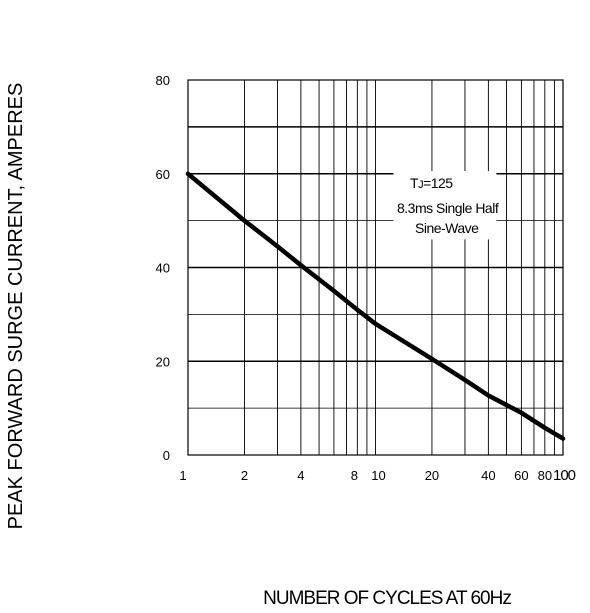 The image size is (590, 613). What do you see at coordinates (16, 306) in the screenshot?
I see `y-axis-label: PEAK FORWARD SURGE CURRENT, AMPERES` at bounding box center [16, 306].